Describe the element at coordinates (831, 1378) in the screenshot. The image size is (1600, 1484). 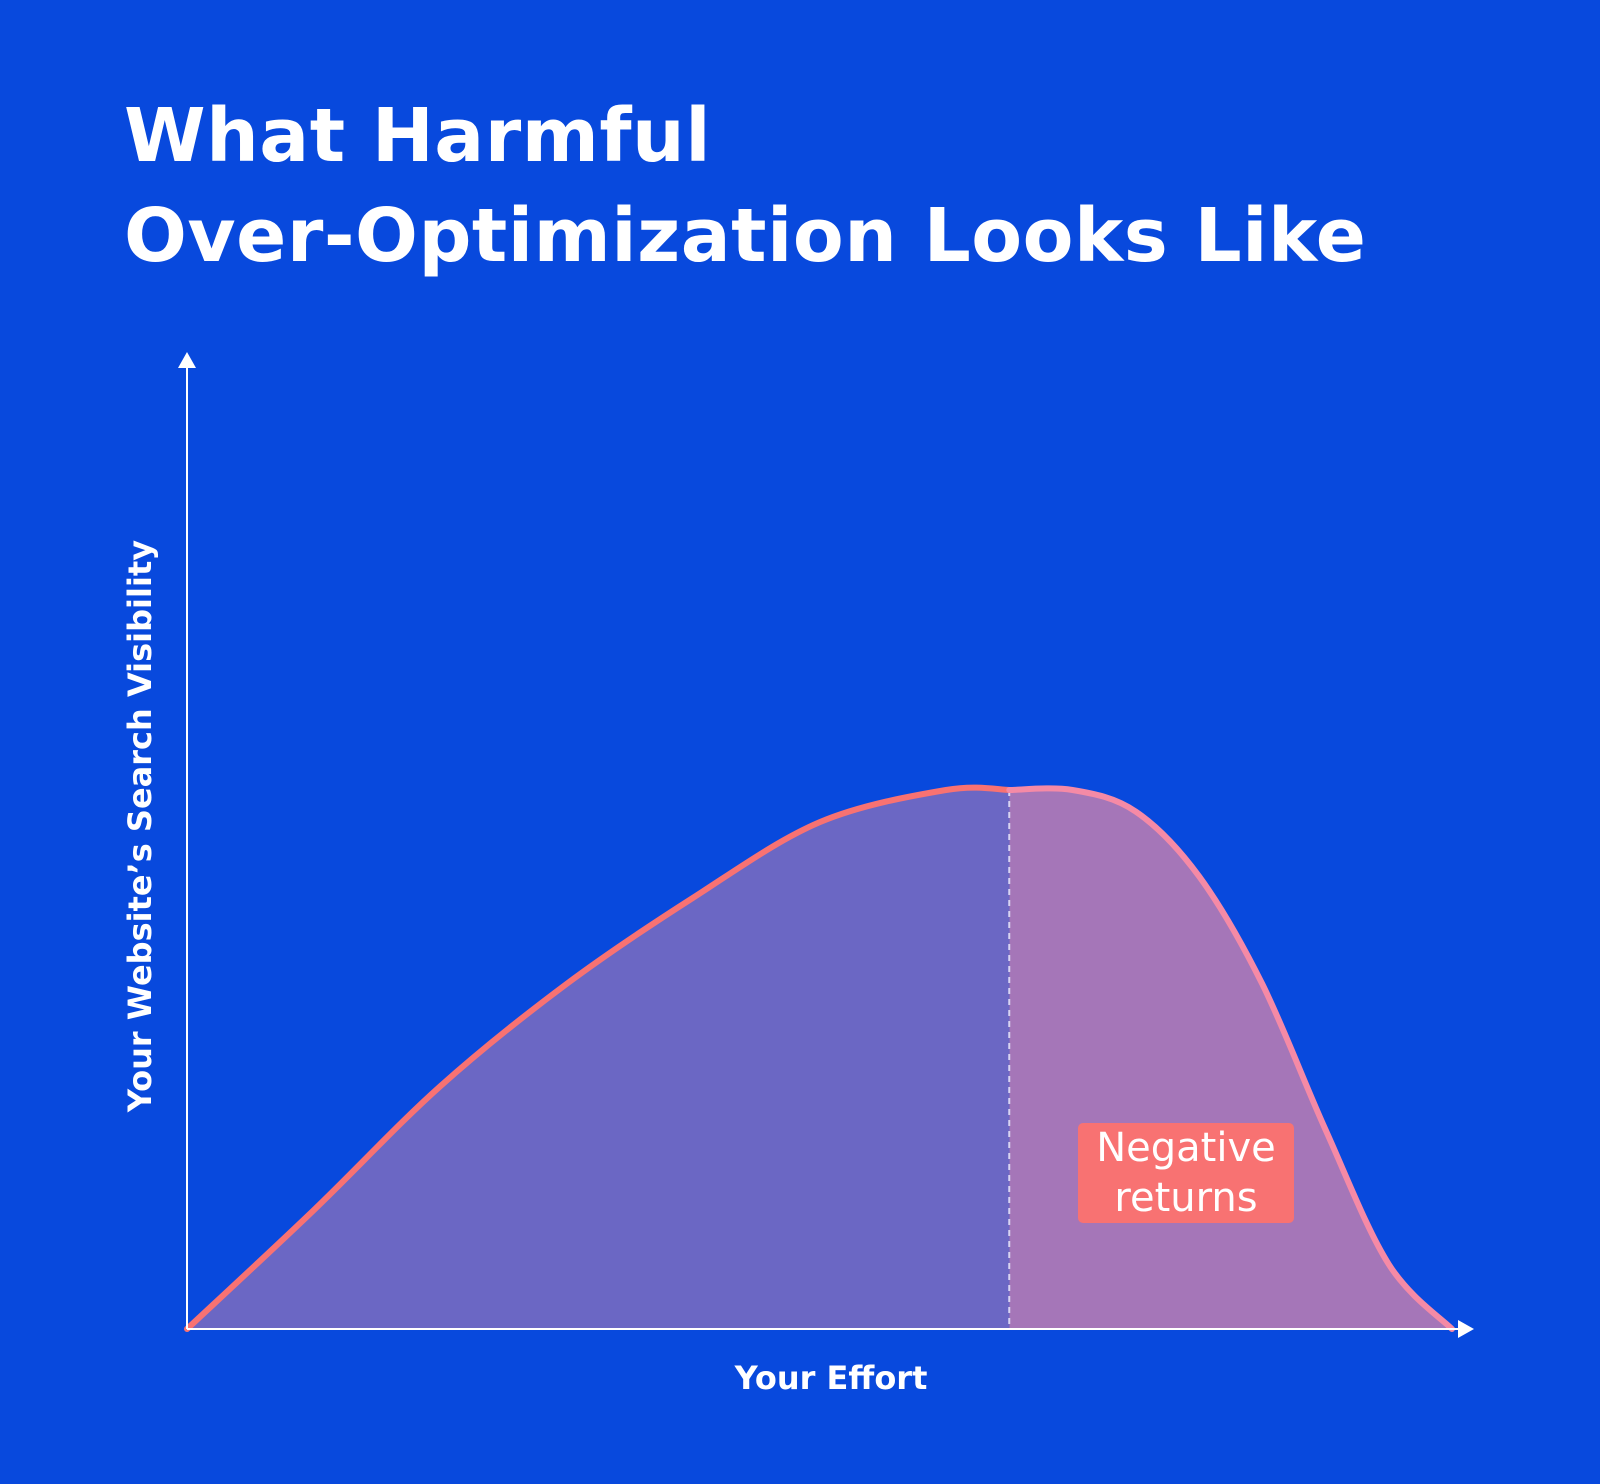
I see `x-axis-label: Your Effort` at that location.